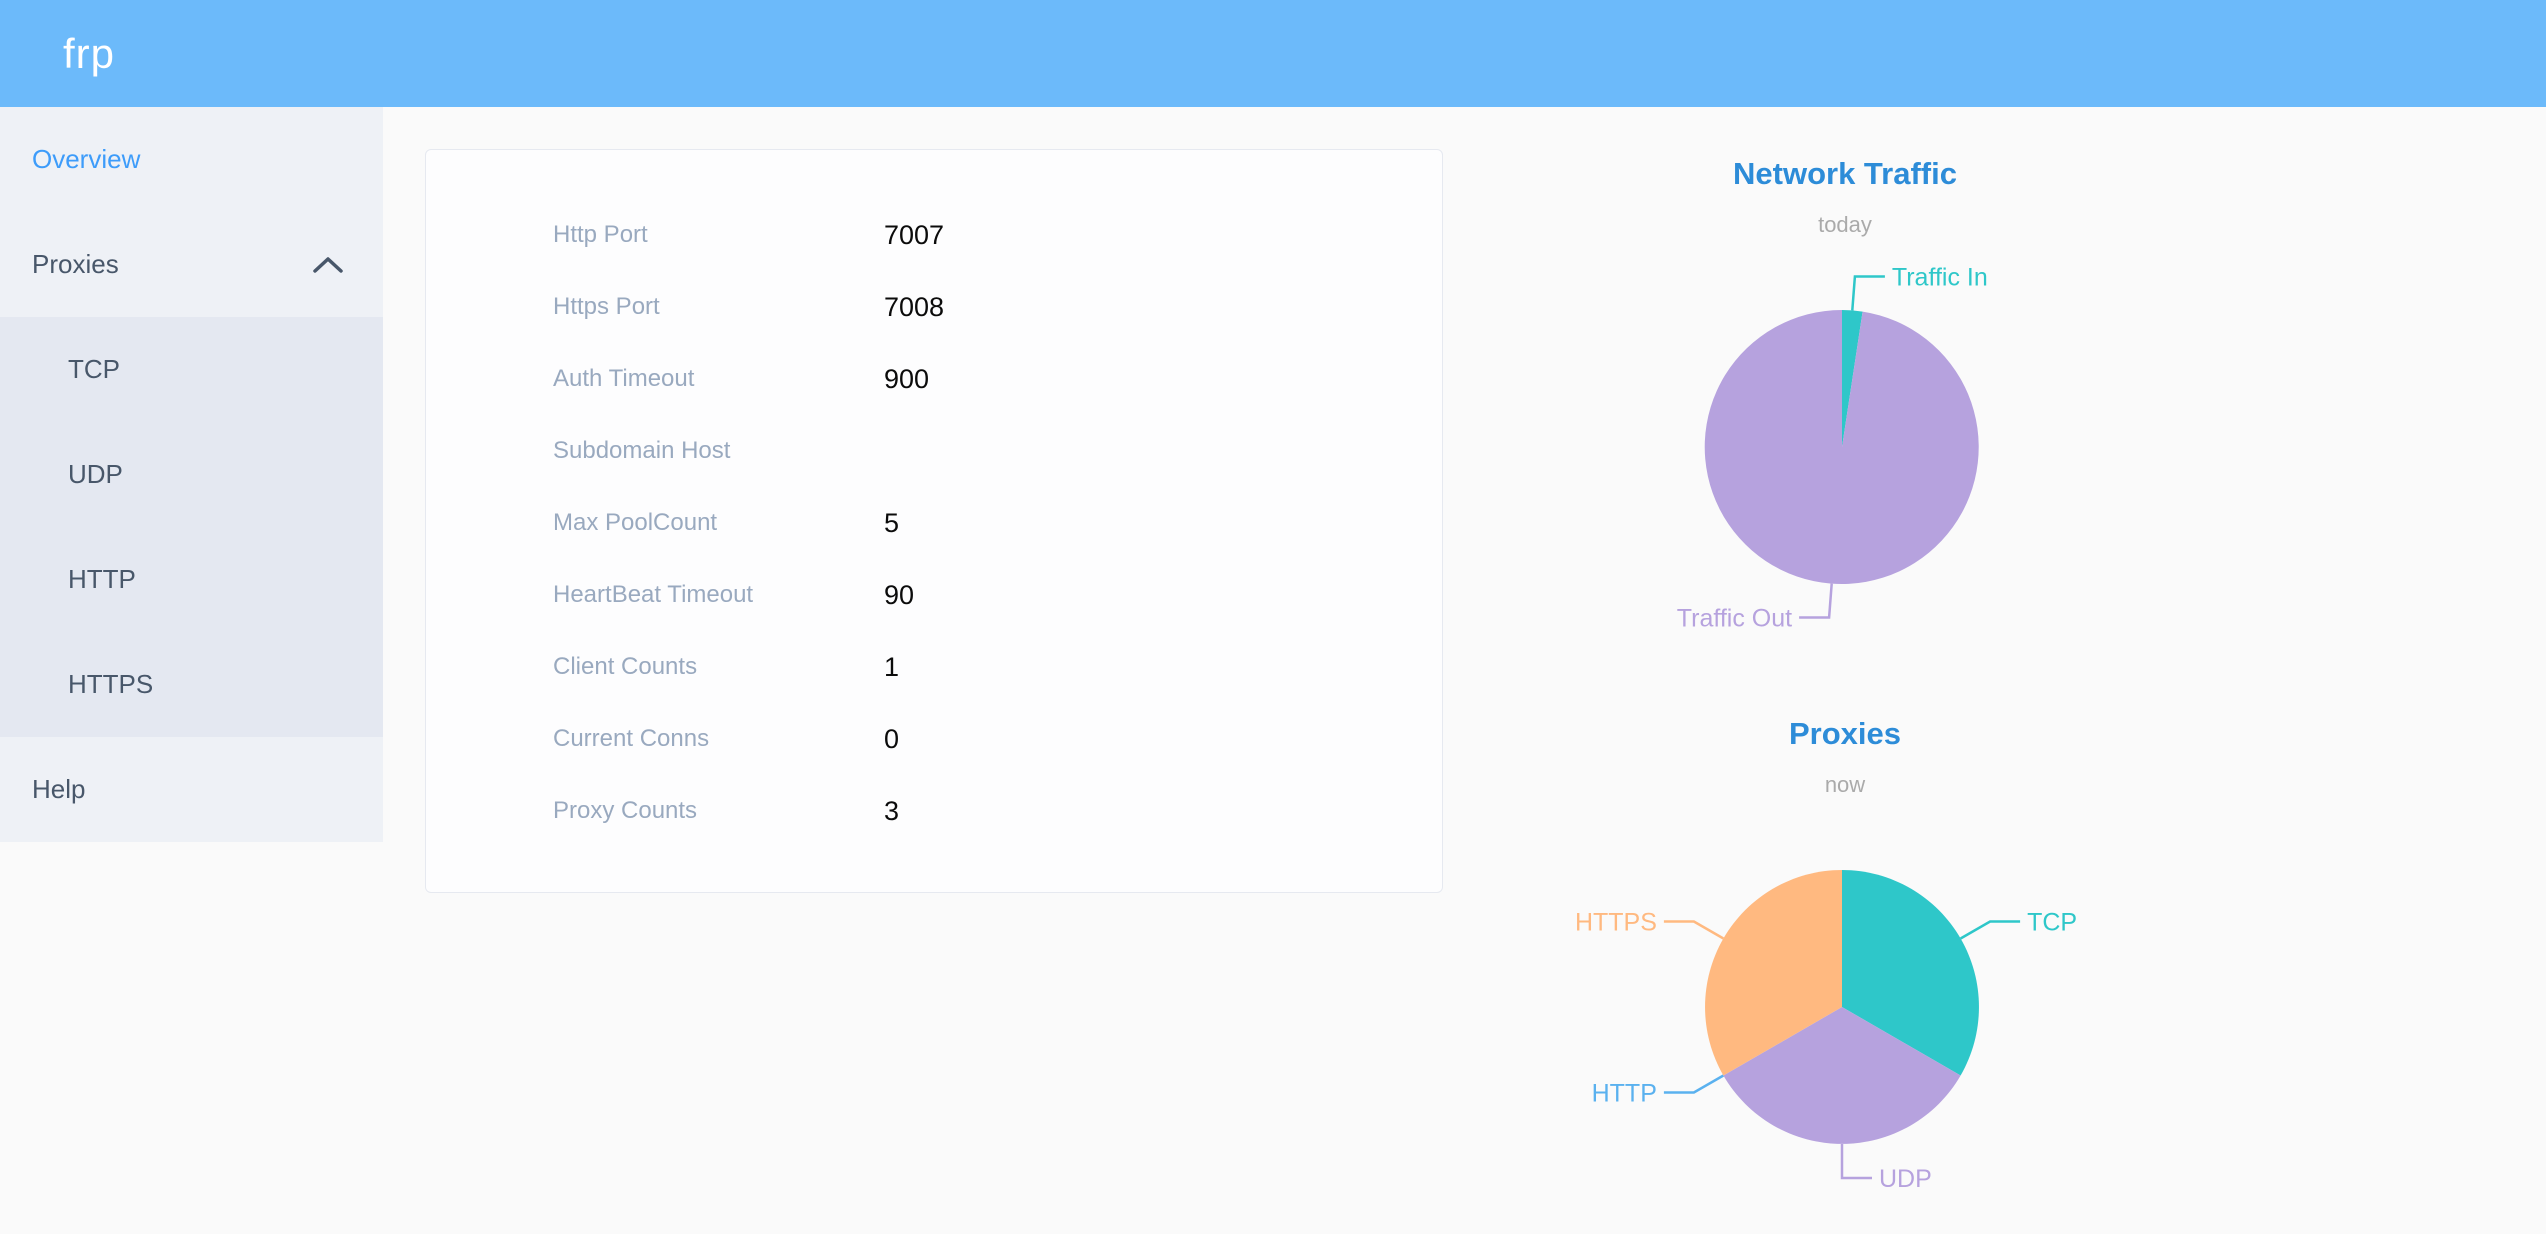 The height and width of the screenshot is (1234, 2546). I want to click on chevron-up-icon, so click(328, 265).